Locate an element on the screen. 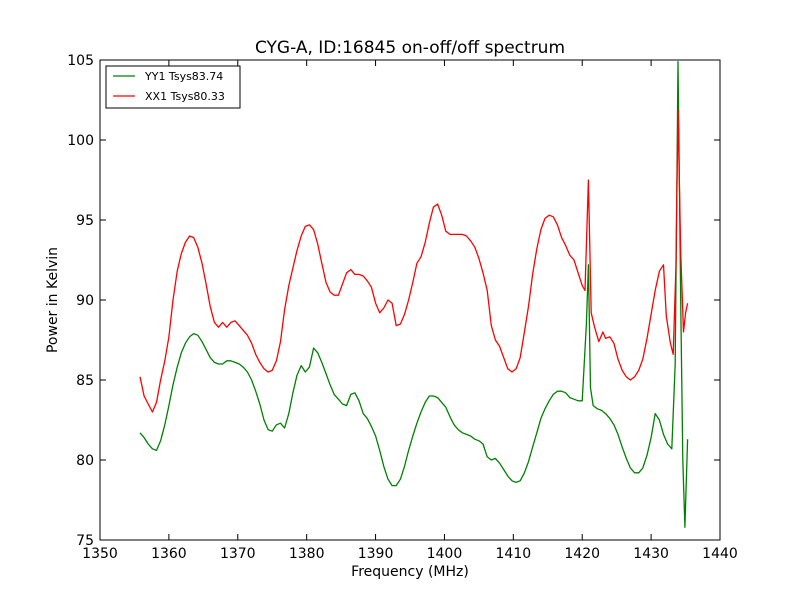  x-tick-label: 1430 is located at coordinates (651, 554).